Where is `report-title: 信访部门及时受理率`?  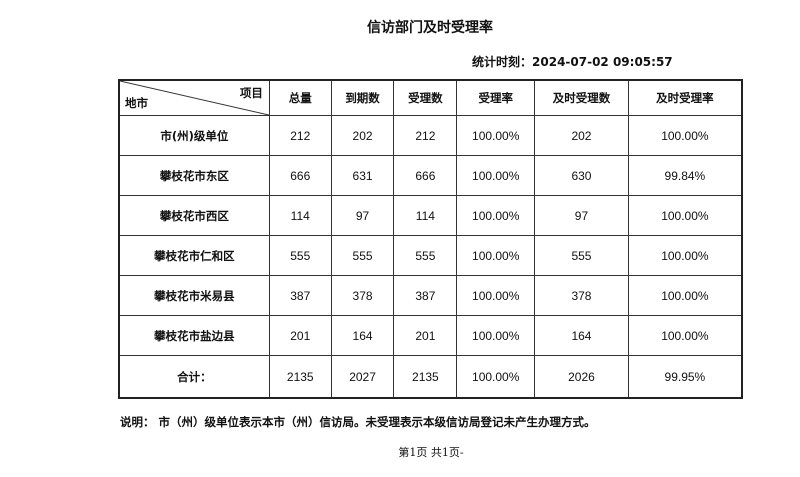
report-title: 信访部门及时受理率 is located at coordinates (430, 28).